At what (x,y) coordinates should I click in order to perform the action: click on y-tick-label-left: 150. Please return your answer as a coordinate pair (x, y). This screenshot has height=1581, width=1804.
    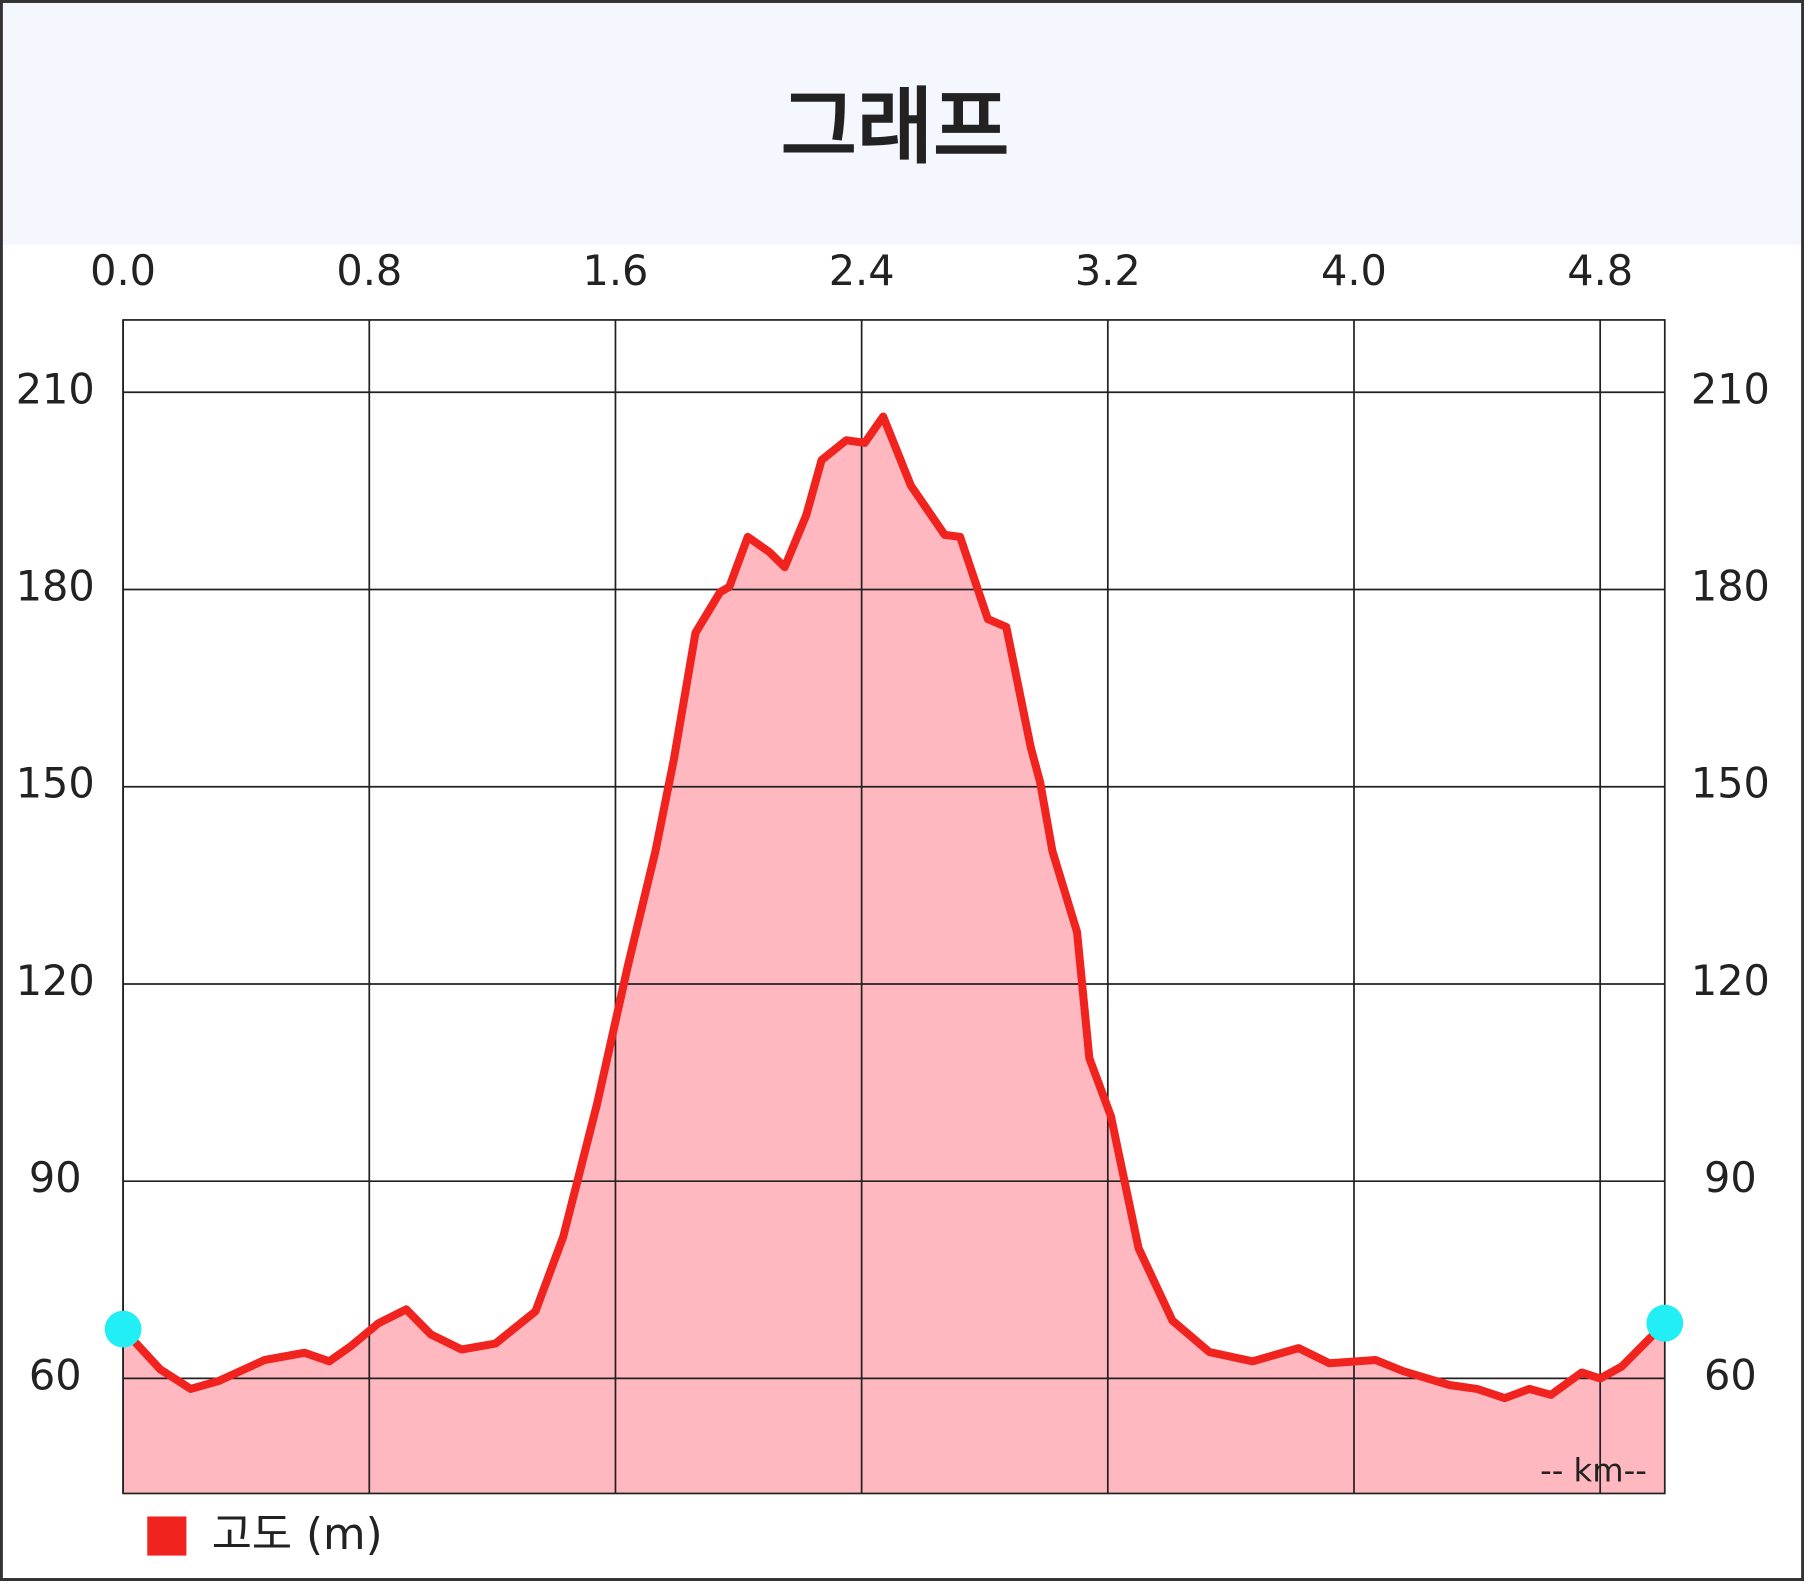
    Looking at the image, I should click on (55, 784).